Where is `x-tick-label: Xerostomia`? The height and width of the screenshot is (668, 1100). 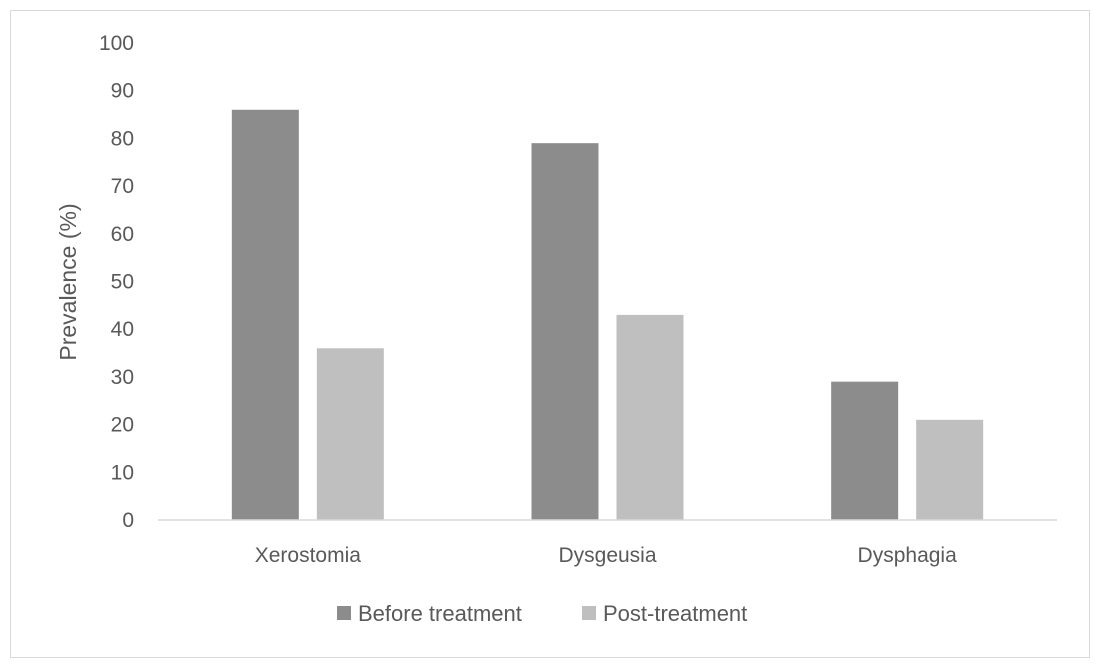
x-tick-label: Xerostomia is located at coordinates (308, 555).